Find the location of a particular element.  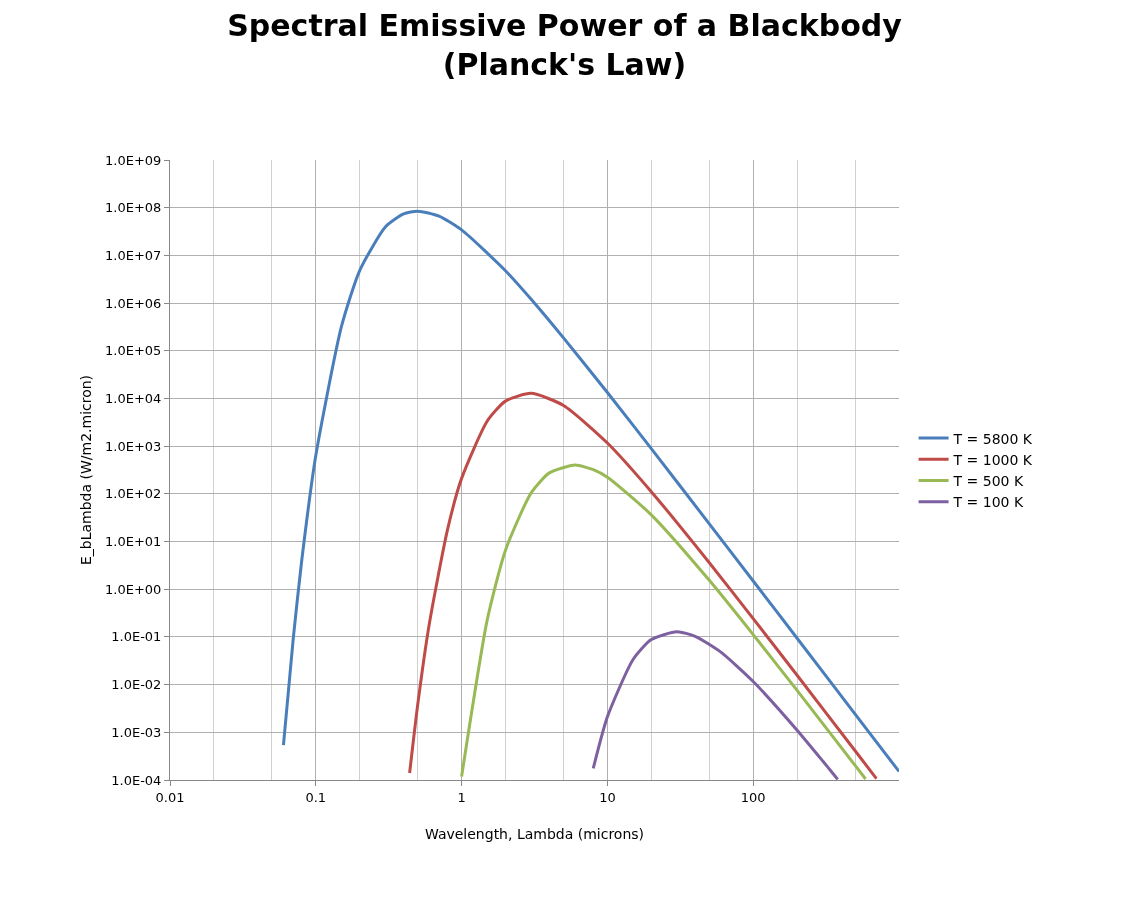

y-tick-label: 1.0E+01 is located at coordinates (133, 542).